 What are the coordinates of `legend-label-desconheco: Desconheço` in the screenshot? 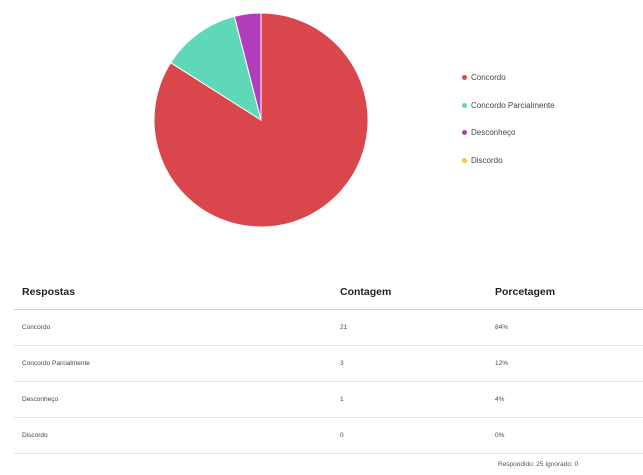 It's located at (493, 133).